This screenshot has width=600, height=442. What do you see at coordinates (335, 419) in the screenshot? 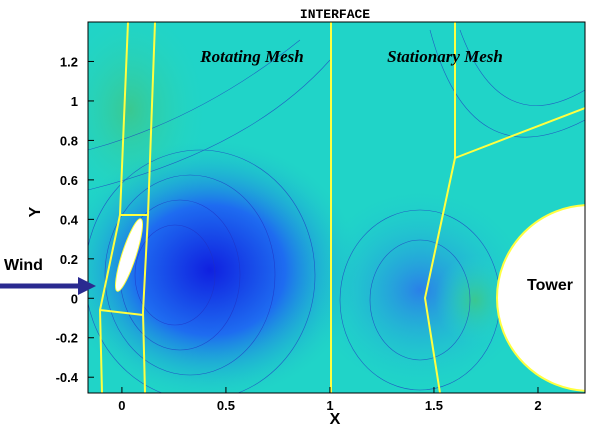
I see `x-axis-label: X` at bounding box center [335, 419].